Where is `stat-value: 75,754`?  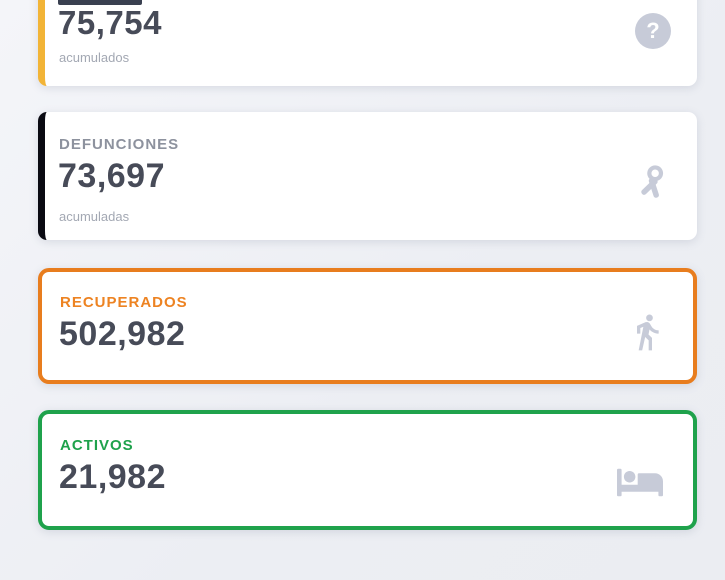 stat-value: 75,754 is located at coordinates (110, 22).